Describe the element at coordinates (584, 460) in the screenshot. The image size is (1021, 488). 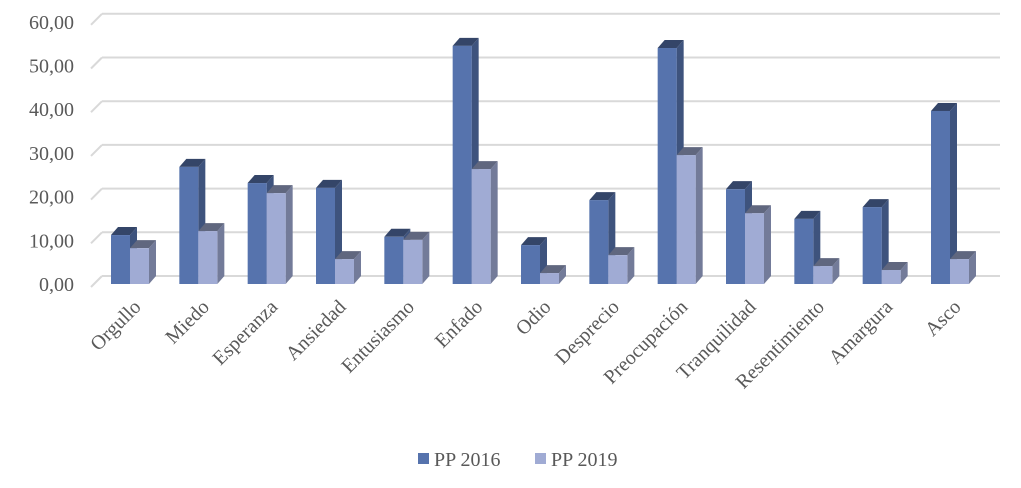
I see `legend-label: PP 2019` at that location.